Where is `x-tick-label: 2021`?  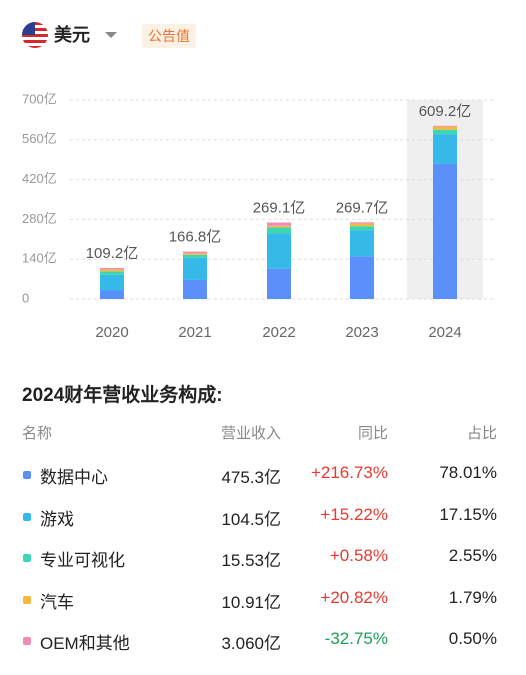
x-tick-label: 2021 is located at coordinates (194, 332).